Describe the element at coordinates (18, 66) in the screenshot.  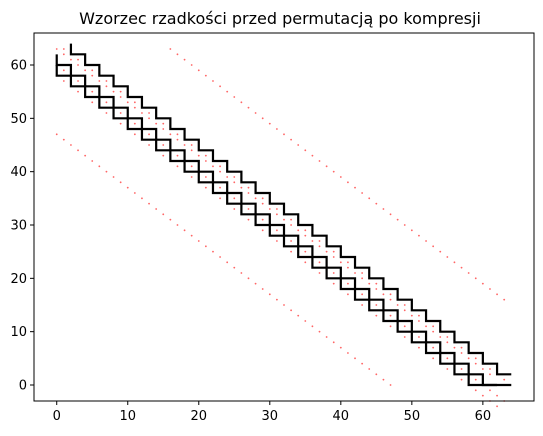
I see `y-tick-label: 60` at that location.